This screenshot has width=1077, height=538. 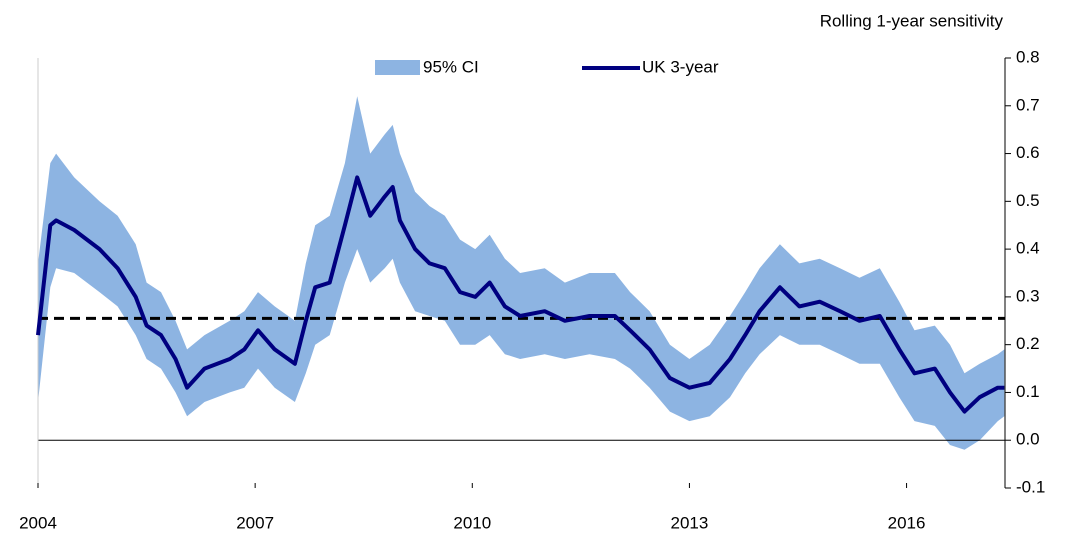 What do you see at coordinates (1028, 248) in the screenshot?
I see `y-tick-label: 0.4` at bounding box center [1028, 248].